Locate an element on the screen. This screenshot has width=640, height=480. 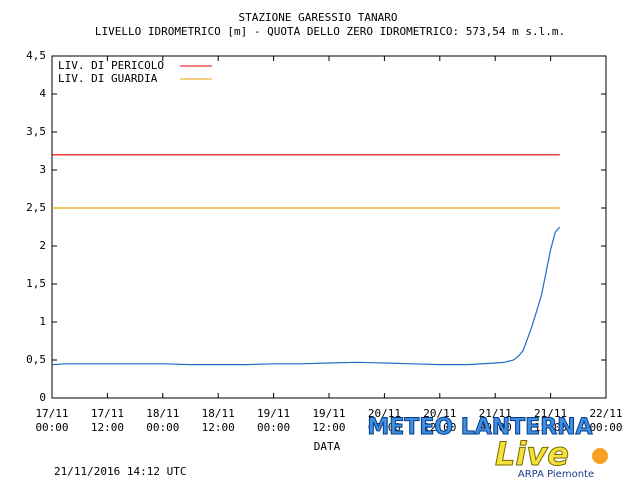
logo: METEO LANTERNA Live ARPA Piemonte is located at coordinates (487, 447).